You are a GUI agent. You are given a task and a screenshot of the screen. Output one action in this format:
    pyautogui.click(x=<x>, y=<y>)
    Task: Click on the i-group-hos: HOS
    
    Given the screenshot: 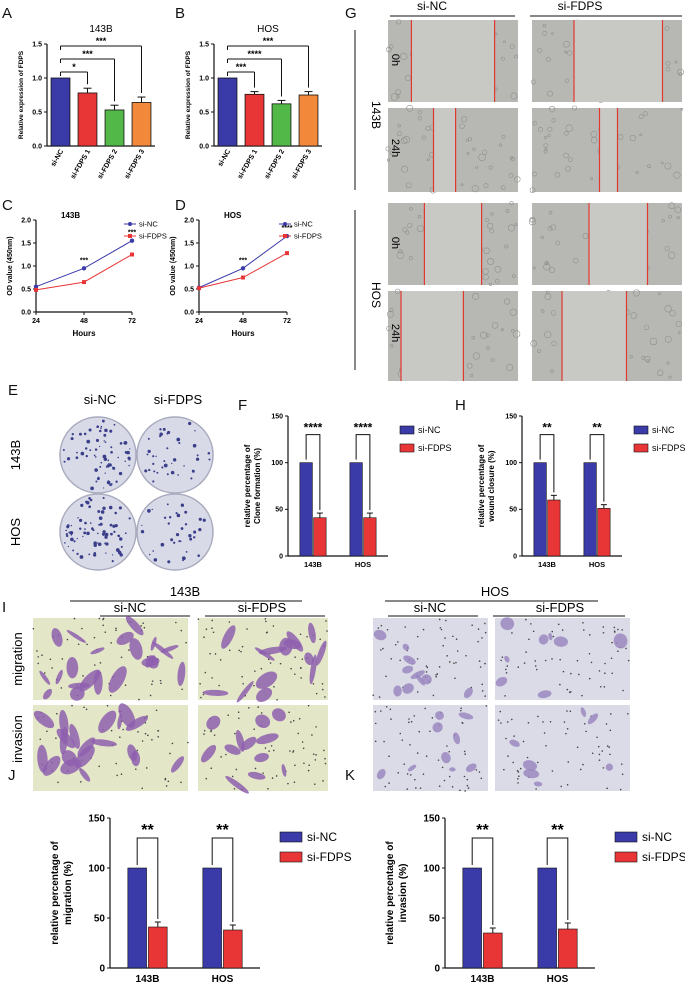 What is the action you would take?
    pyautogui.click(x=495, y=591)
    